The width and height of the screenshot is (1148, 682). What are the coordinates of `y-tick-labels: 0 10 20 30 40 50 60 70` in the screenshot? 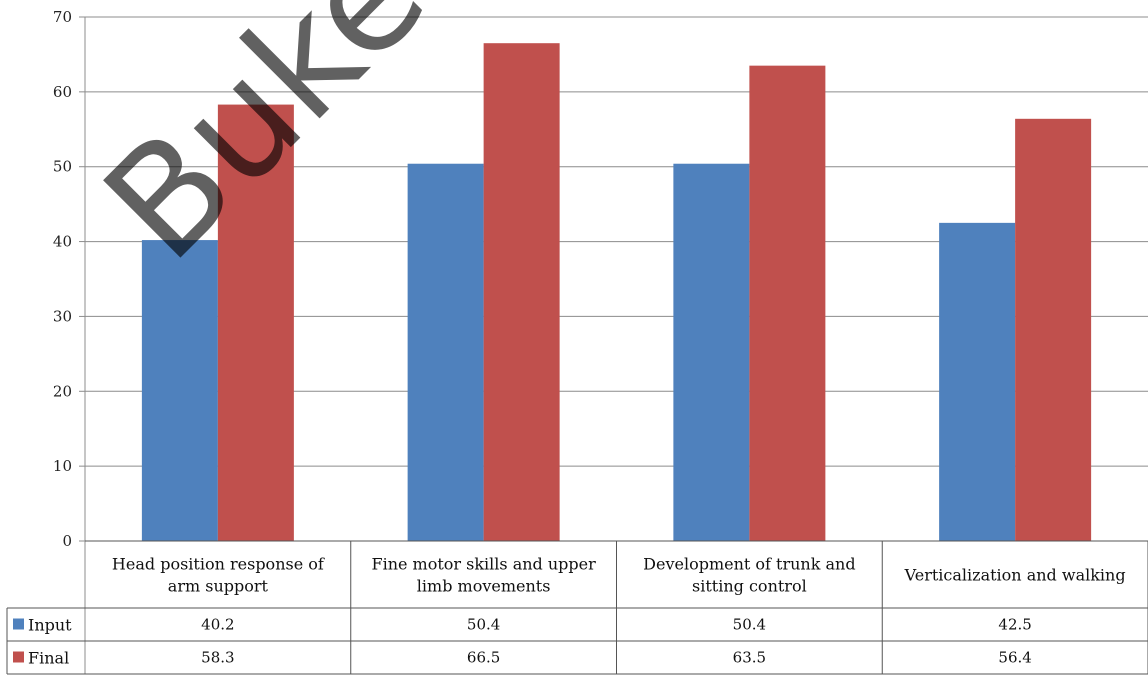 It's located at (62, 279).